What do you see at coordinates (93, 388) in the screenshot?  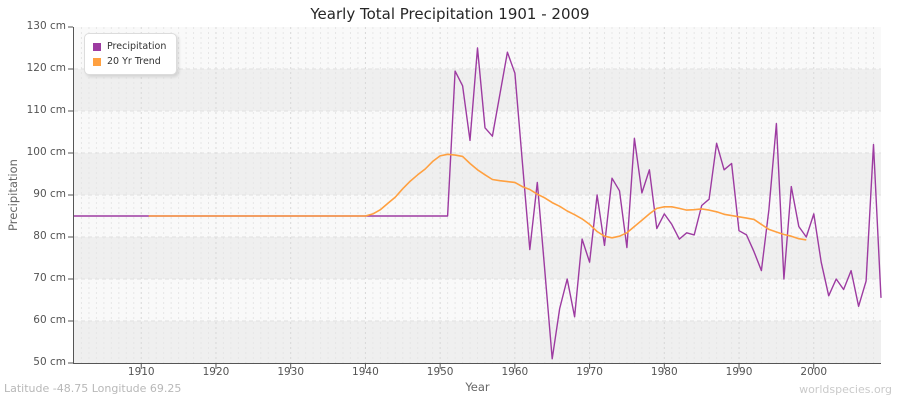 I see `coordinates-caption: Latitude -48.75 Longitude 69.25` at bounding box center [93, 388].